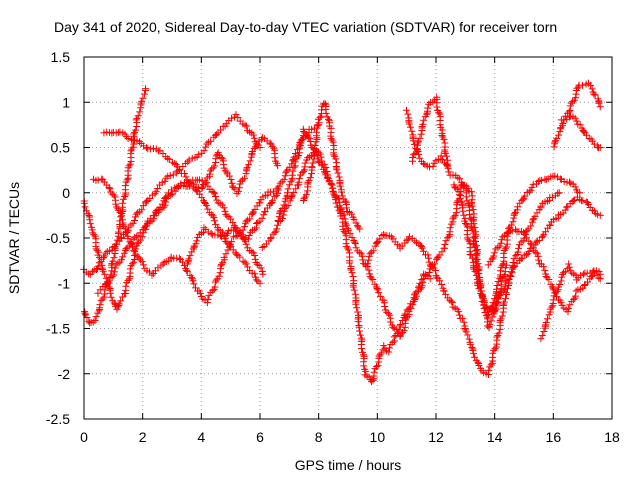  What do you see at coordinates (64, 283) in the screenshot?
I see `y-tick-label: -1` at bounding box center [64, 283].